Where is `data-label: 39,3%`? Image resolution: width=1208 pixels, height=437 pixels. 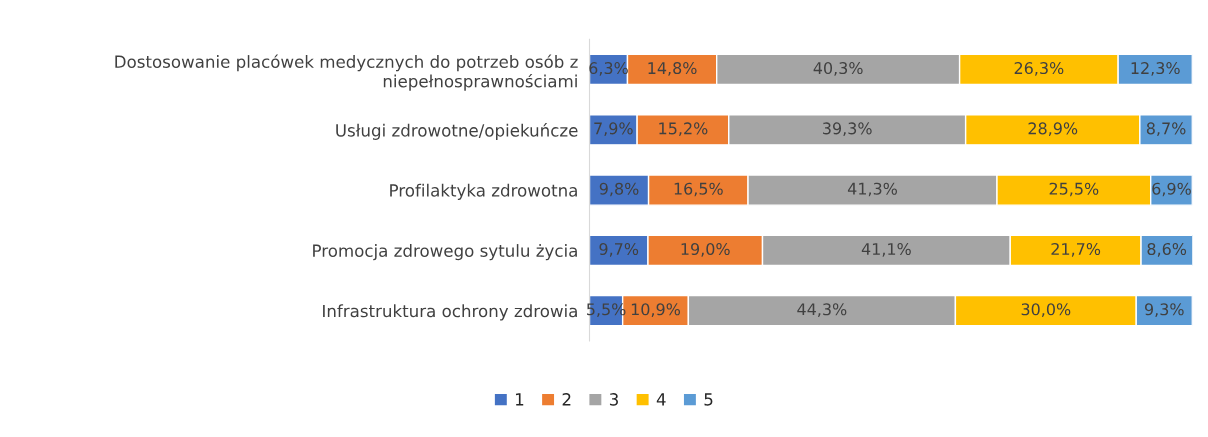
data-label: 39,3% is located at coordinates (847, 129).